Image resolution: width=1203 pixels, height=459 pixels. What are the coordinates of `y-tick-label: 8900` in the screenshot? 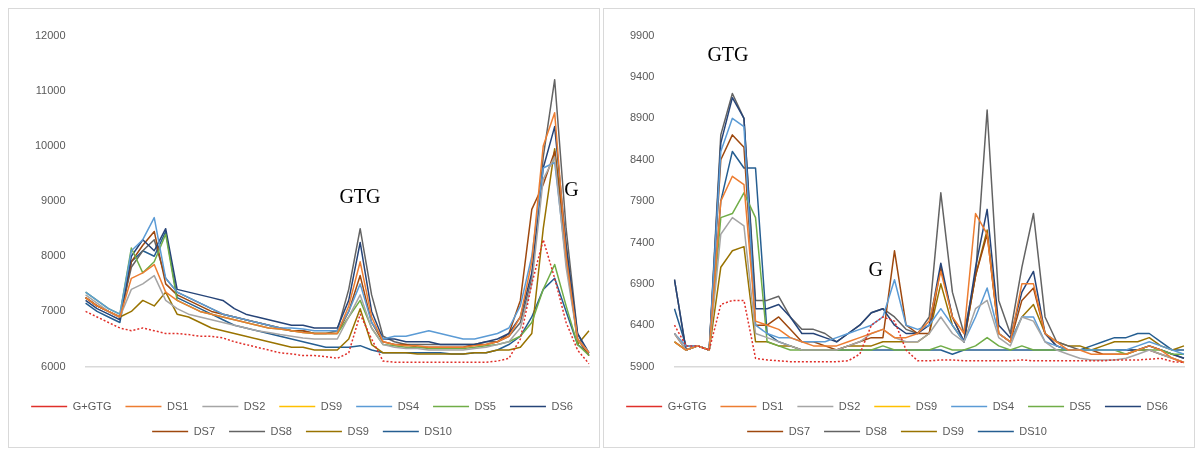 It's located at (642, 117).